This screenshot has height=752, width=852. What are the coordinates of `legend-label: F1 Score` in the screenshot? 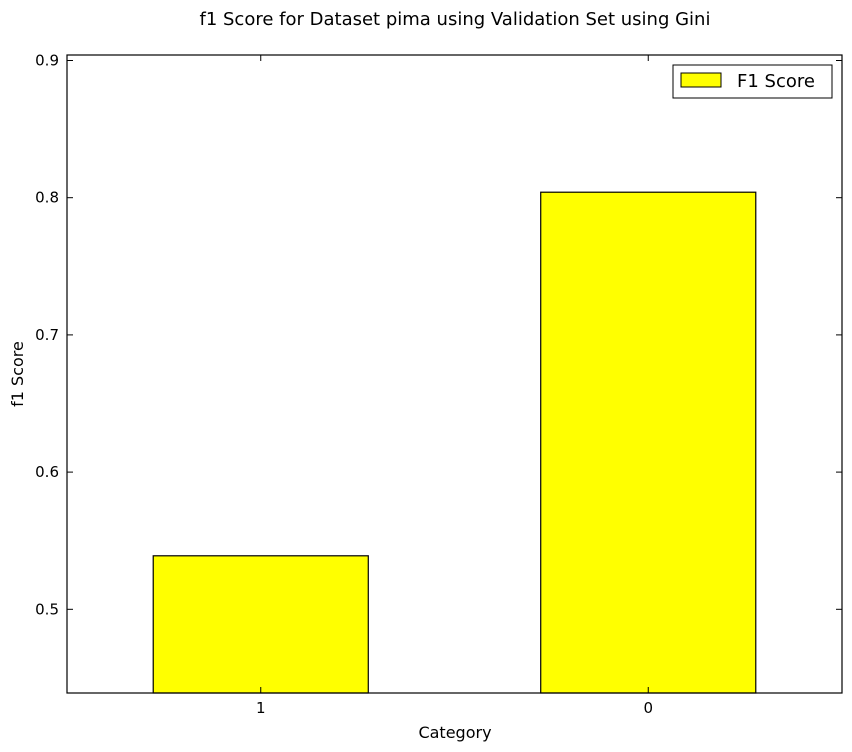 It's located at (776, 81).